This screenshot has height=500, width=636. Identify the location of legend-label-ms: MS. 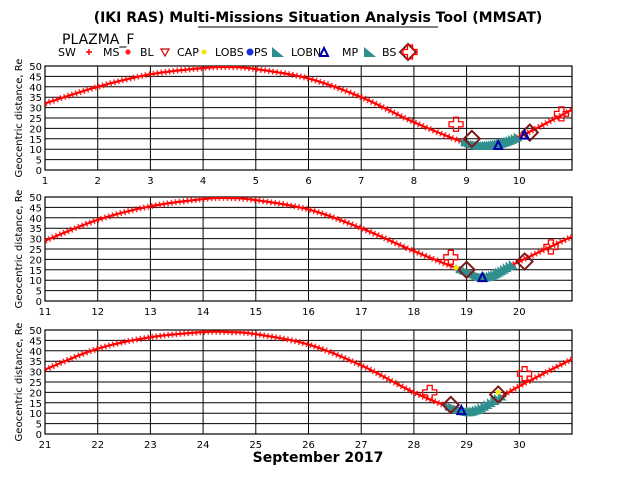
(111, 52).